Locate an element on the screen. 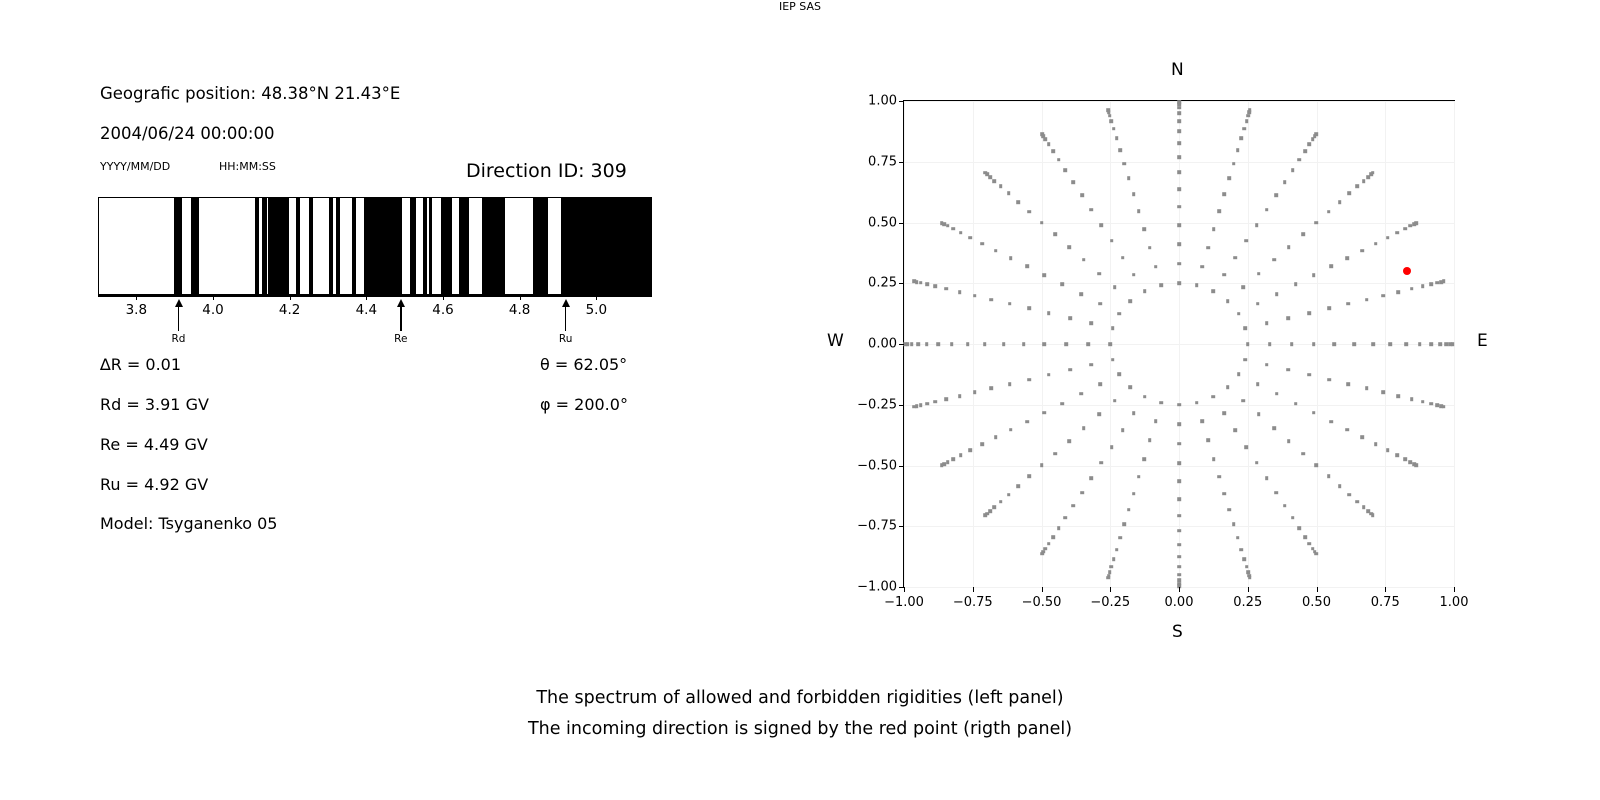 The height and width of the screenshot is (800, 1600). marker-label-re: Re is located at coordinates (401, 339).